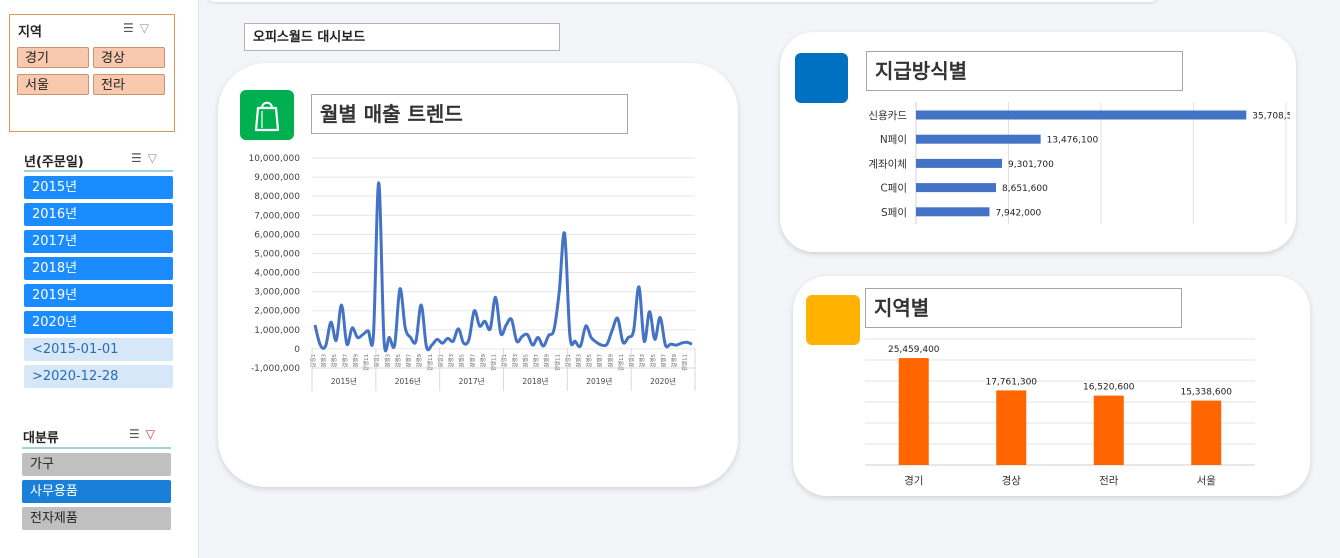 This screenshot has width=1340, height=558. Describe the element at coordinates (98, 349) in the screenshot. I see `year-item-before-2015: <2015-01-01` at that location.